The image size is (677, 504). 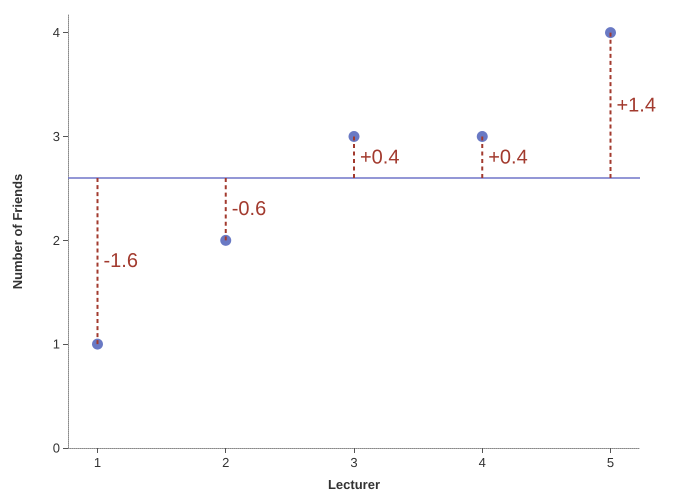 I want to click on x-tick-label: 1, so click(x=98, y=462).